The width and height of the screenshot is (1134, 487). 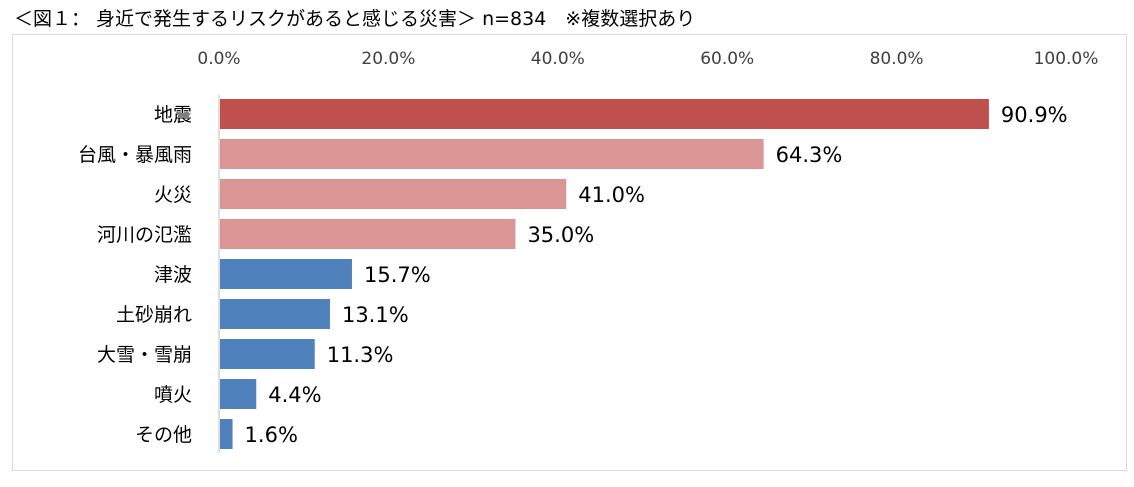 What do you see at coordinates (173, 275) in the screenshot?
I see `category-label: 津波` at bounding box center [173, 275].